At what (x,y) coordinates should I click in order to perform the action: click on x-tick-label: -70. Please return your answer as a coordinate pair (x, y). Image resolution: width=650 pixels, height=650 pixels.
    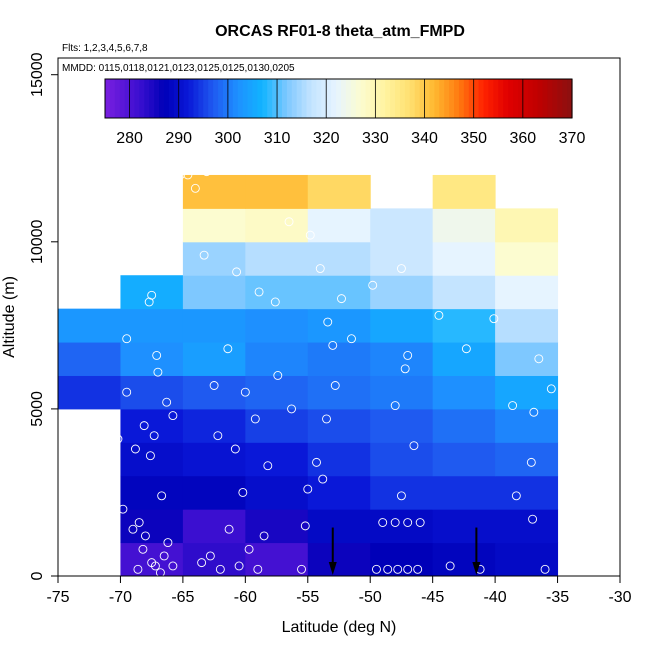
    Looking at the image, I should click on (120, 597).